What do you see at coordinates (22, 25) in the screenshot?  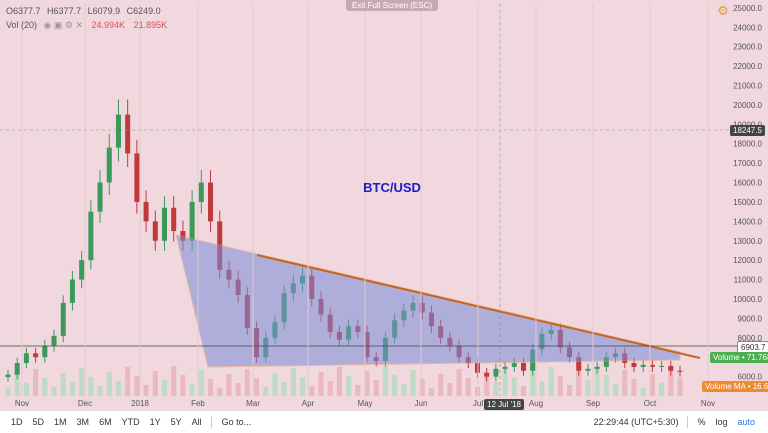 I see `volume-label: Vol (20)` at bounding box center [22, 25].